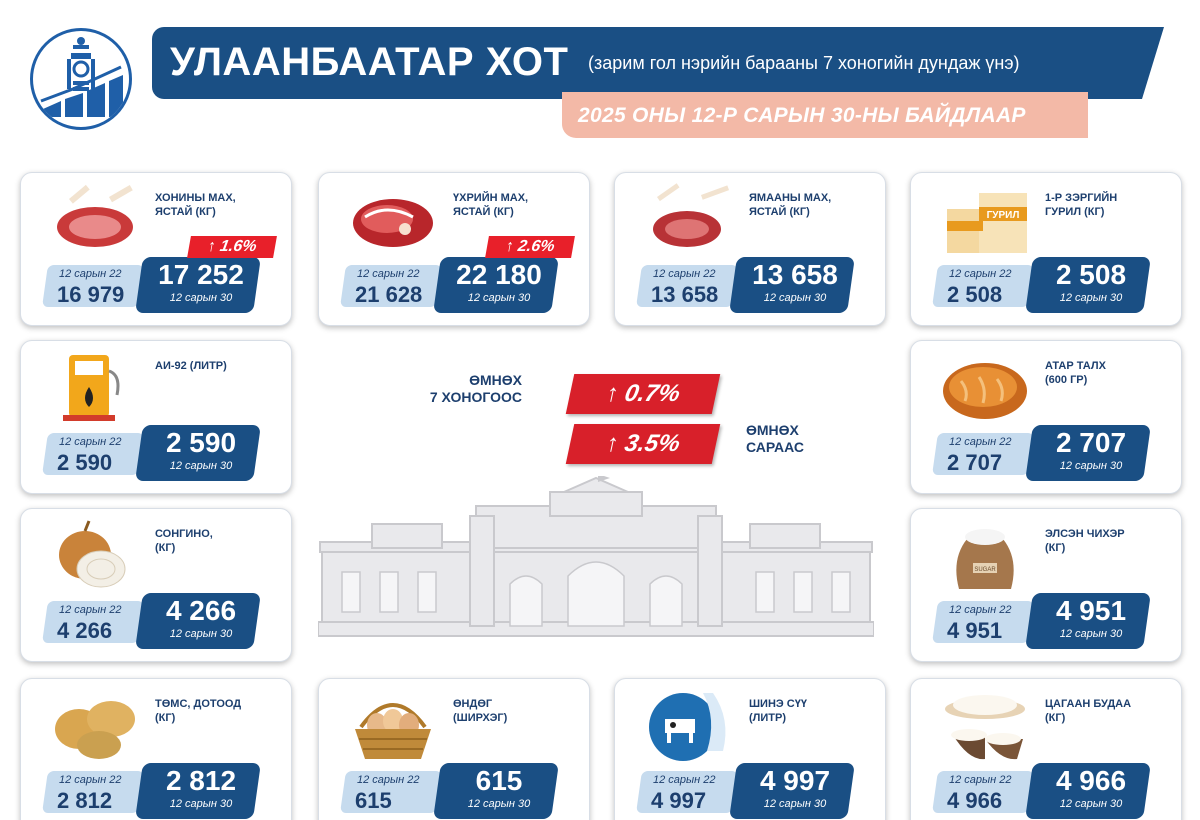  What do you see at coordinates (232, 247) in the screenshot?
I see `price-change-badge: ↑ 1.6%` at bounding box center [232, 247].